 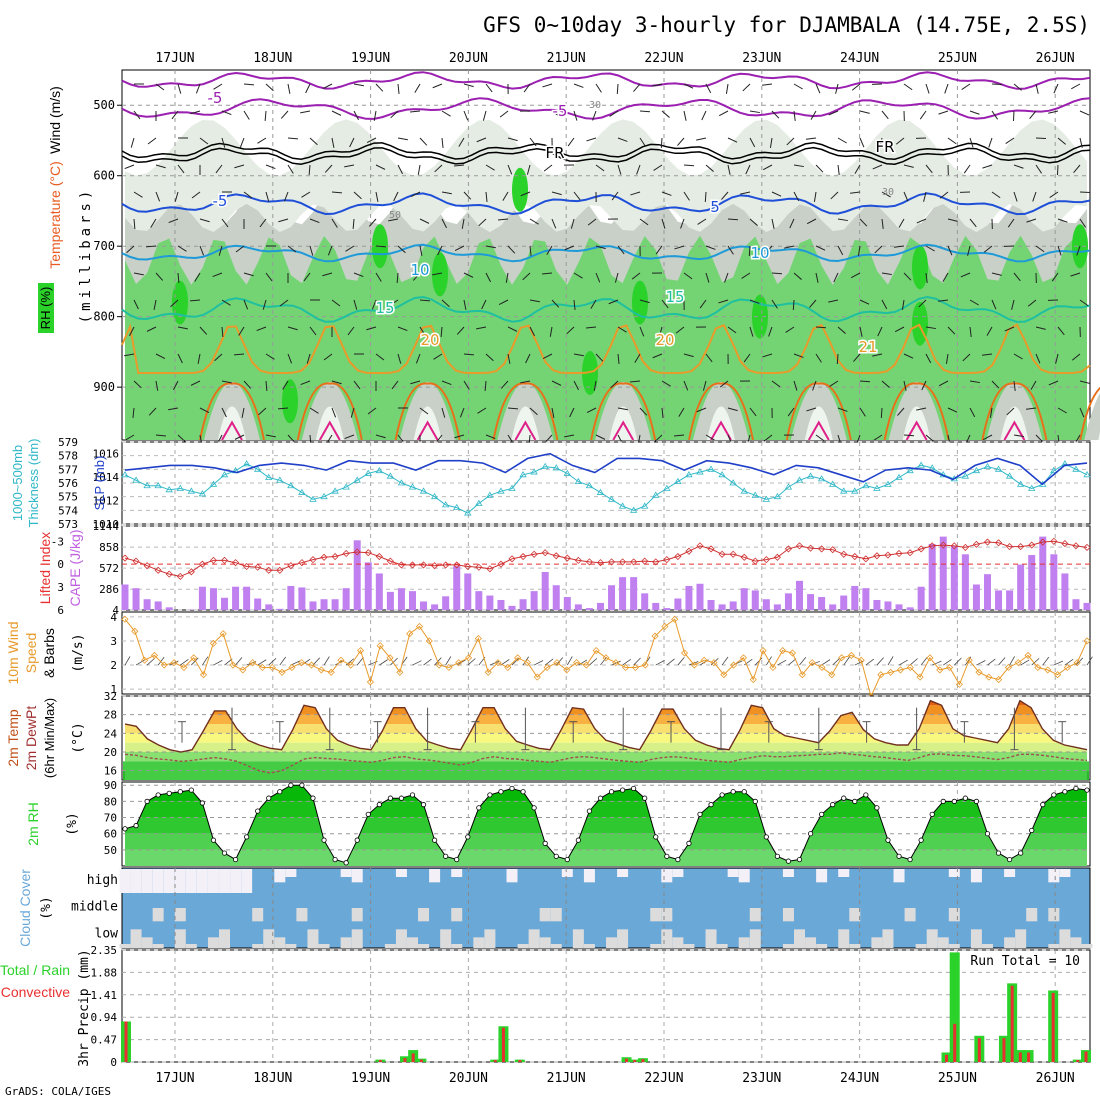 What do you see at coordinates (60, 587) in the screenshot?
I see `lifted-tick: 3` at bounding box center [60, 587].